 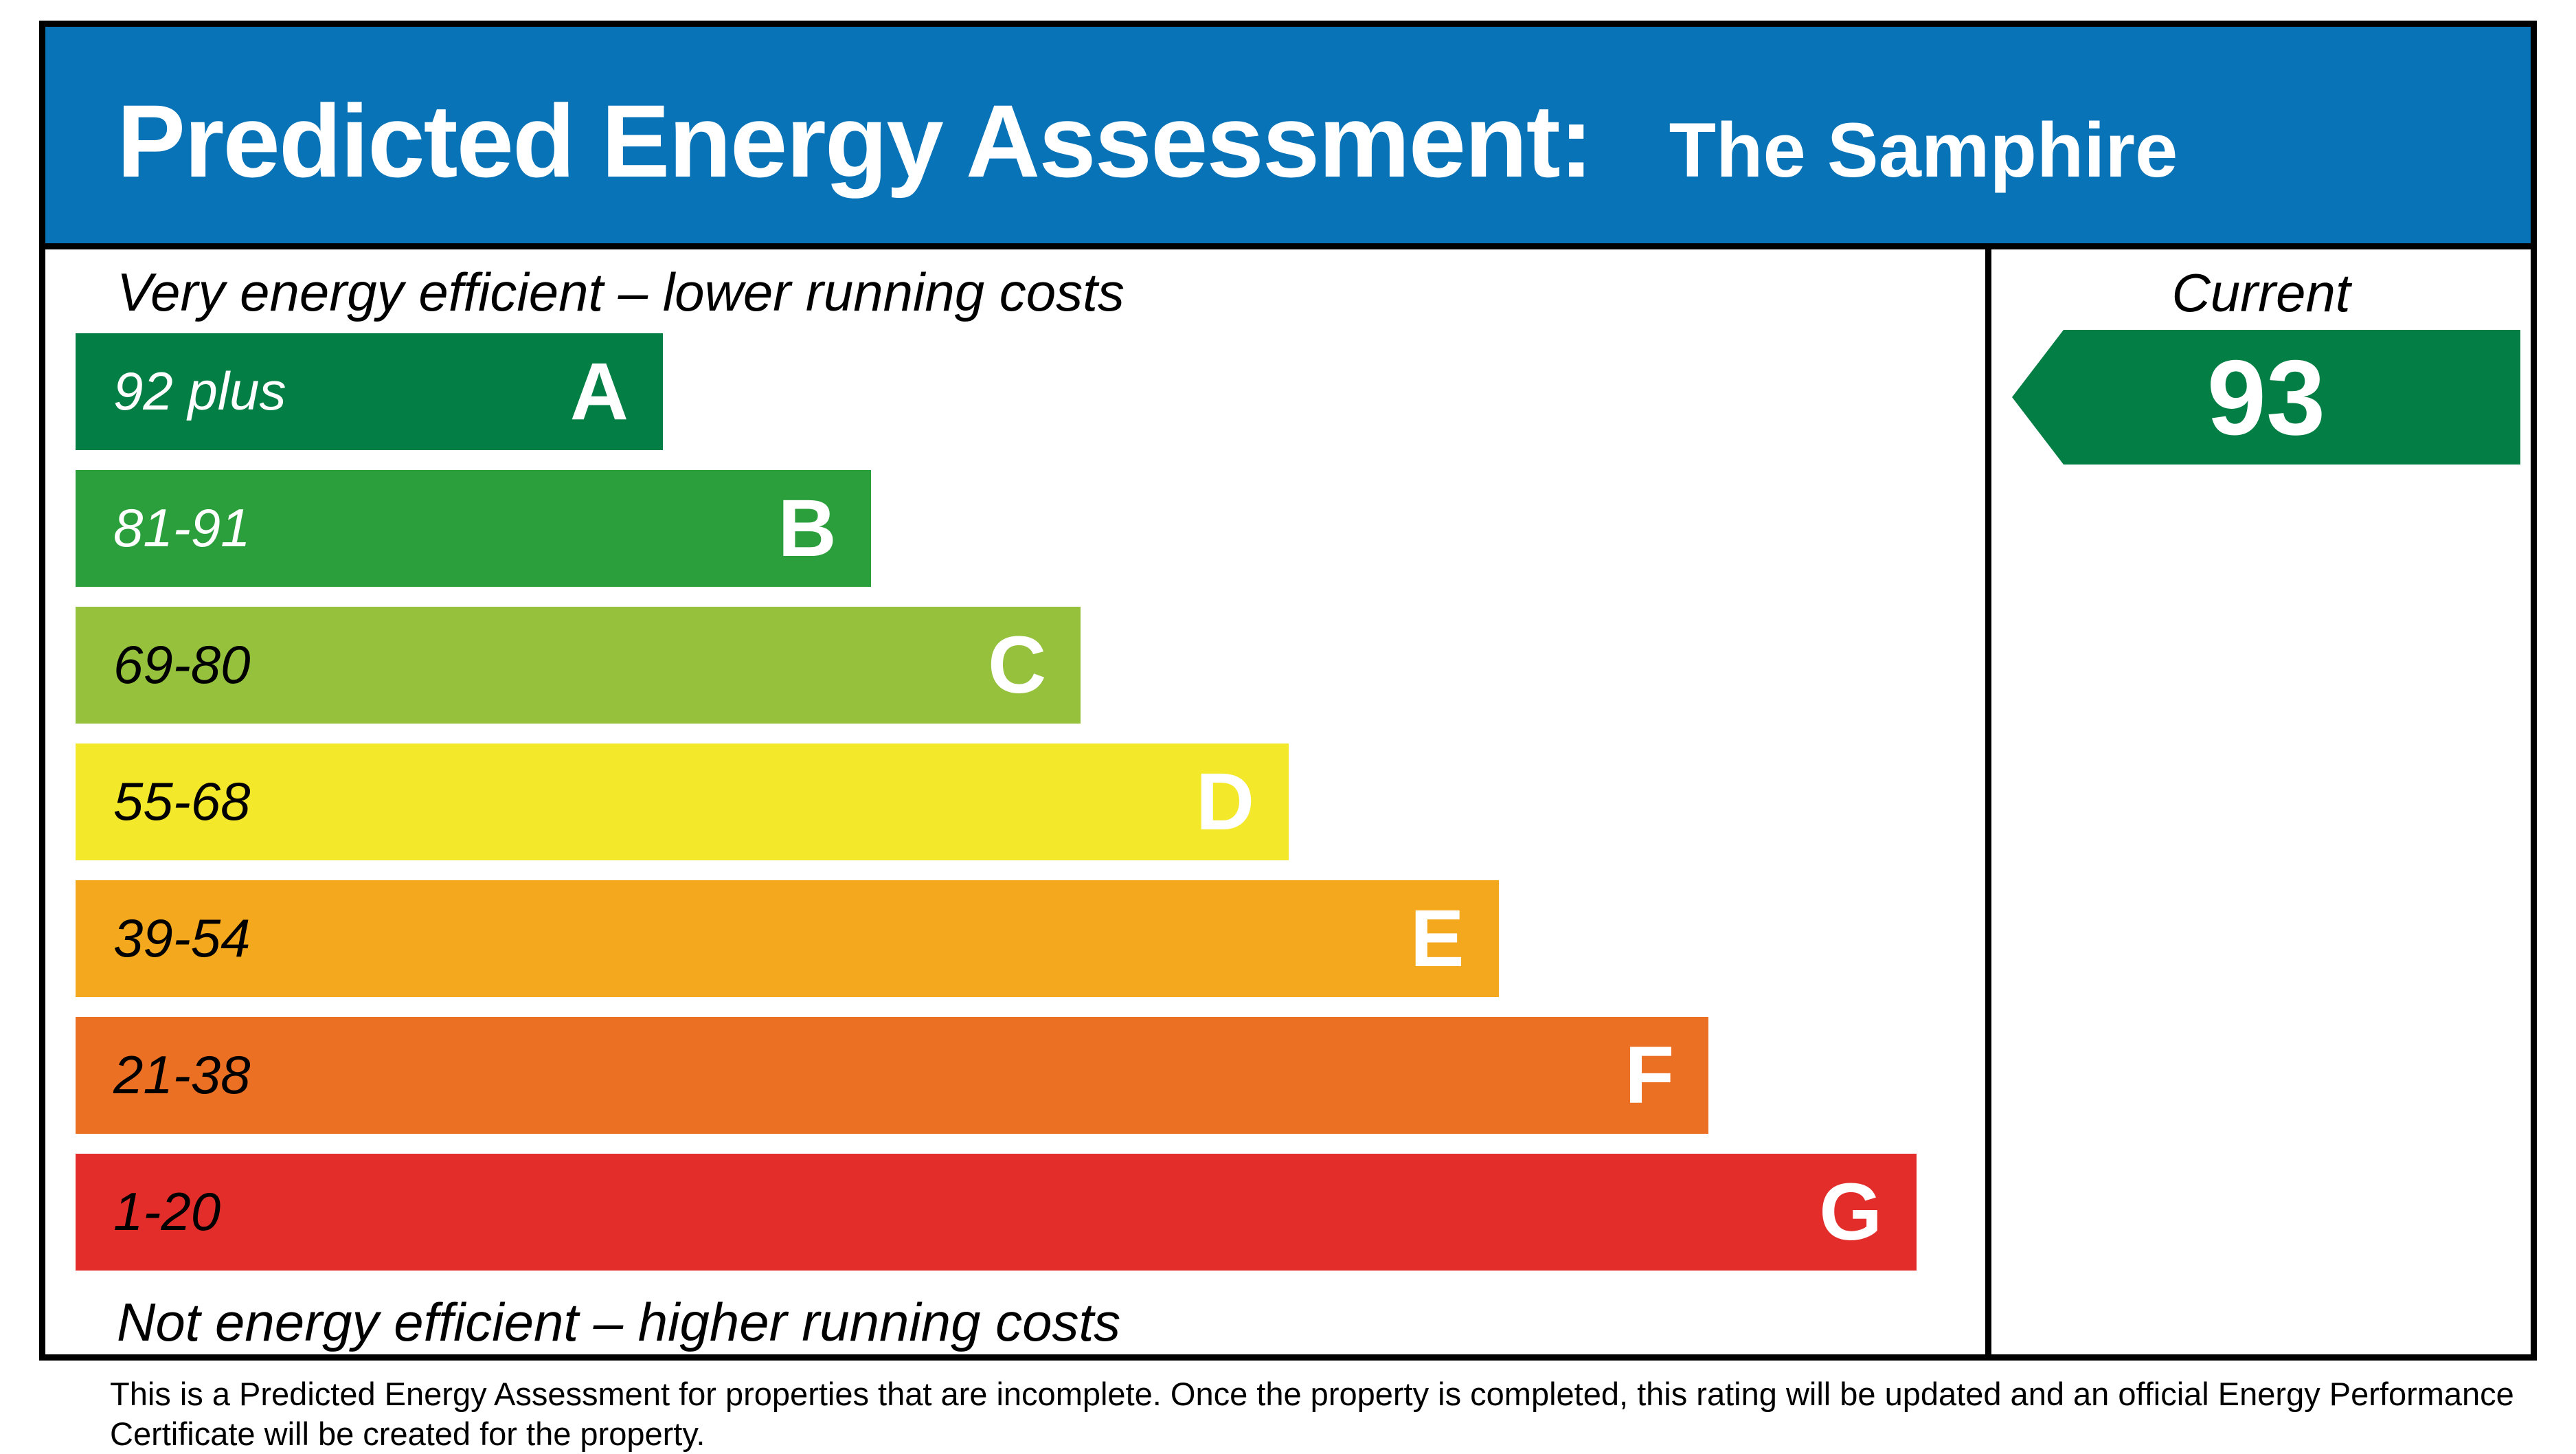 What do you see at coordinates (996, 1212) in the screenshot?
I see `rating-band-g: 1-20 G` at bounding box center [996, 1212].